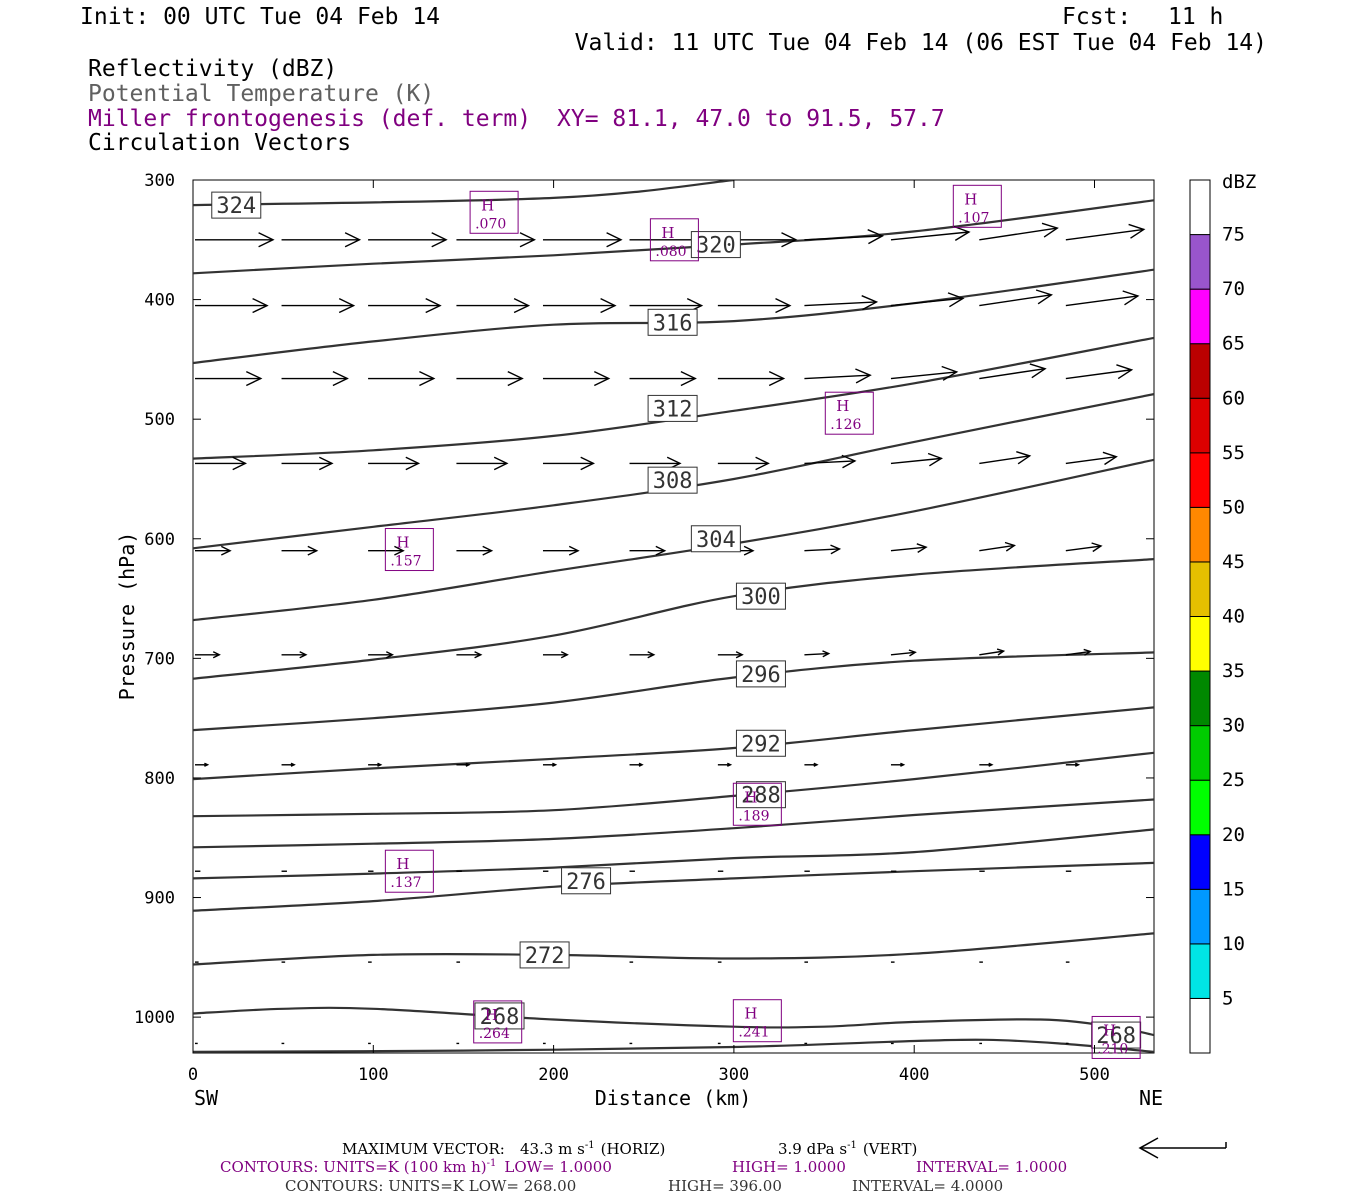 This screenshot has width=1350, height=1200. Describe the element at coordinates (159, 779) in the screenshot. I see `y-tick-label: 800` at that location.